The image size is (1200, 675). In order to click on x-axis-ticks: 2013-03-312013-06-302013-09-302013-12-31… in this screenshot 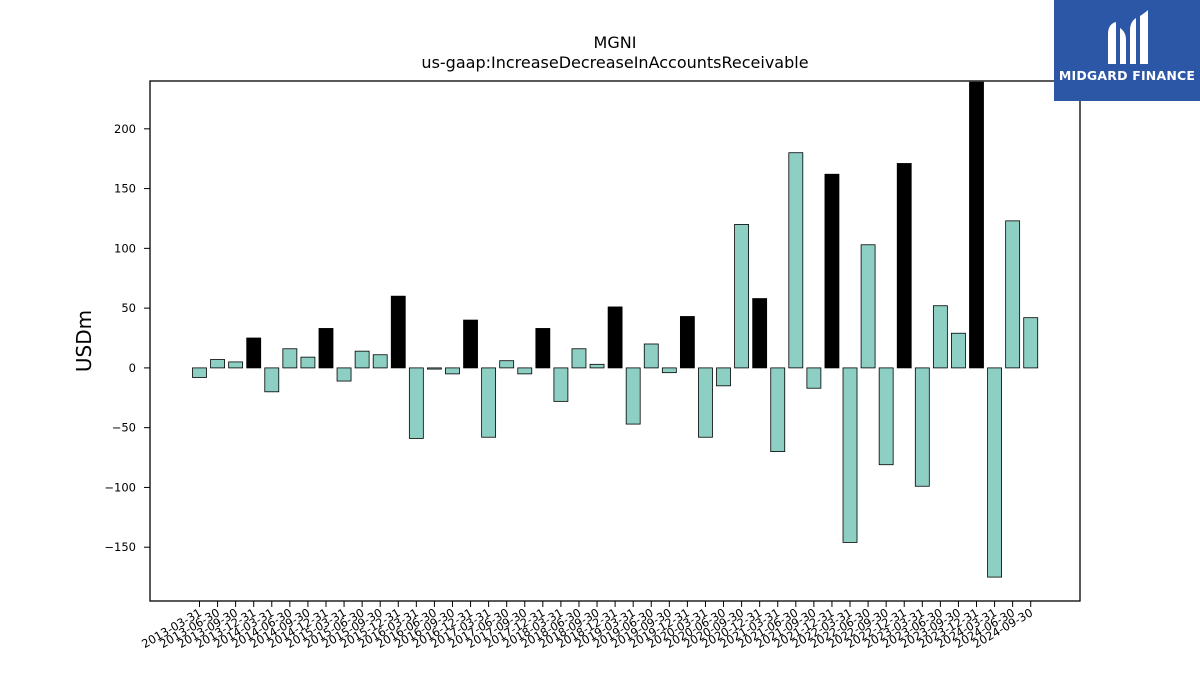, I will do `click(587, 626)`.